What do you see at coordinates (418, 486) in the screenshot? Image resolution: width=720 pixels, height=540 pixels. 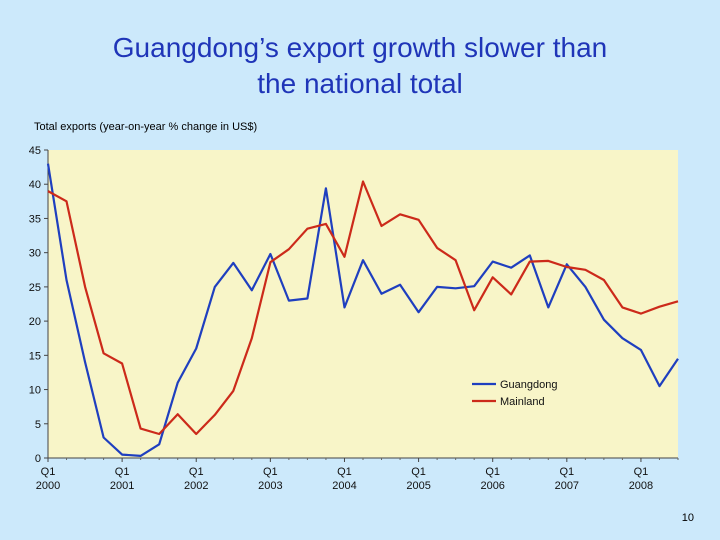 I see `x-tick-label-year: 2005` at bounding box center [418, 486].